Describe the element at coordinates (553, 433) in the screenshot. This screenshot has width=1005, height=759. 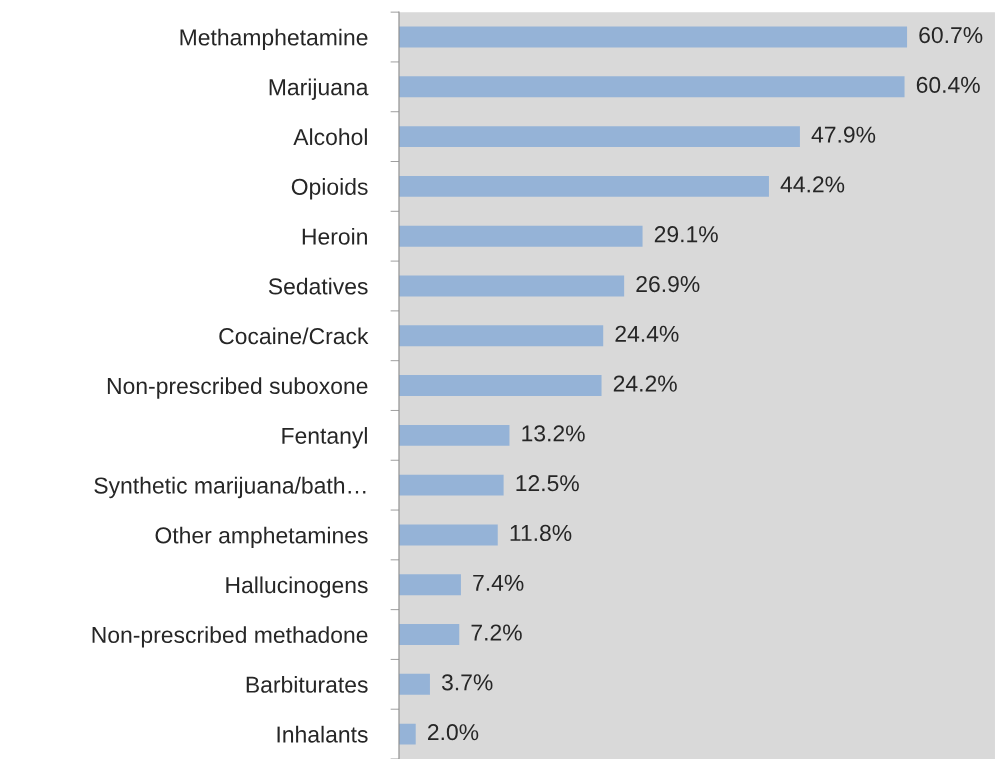
I see `data-label: 13.2%` at that location.